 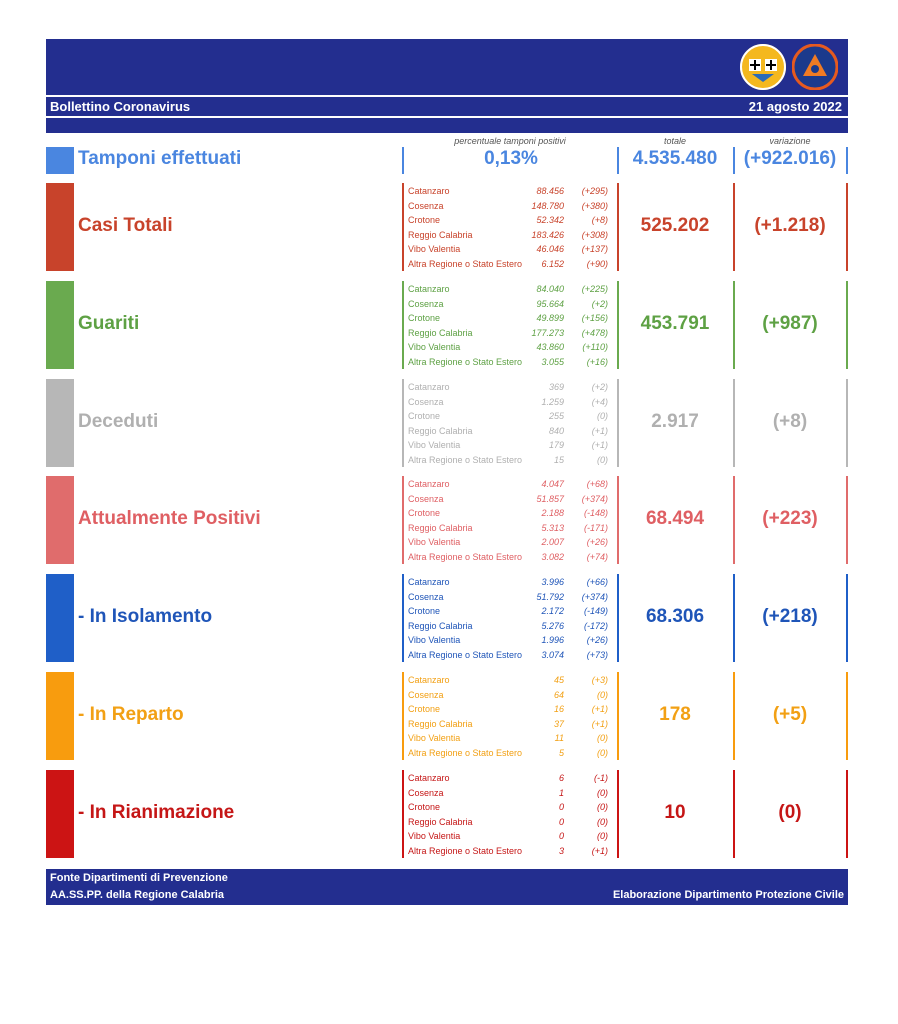 What do you see at coordinates (795, 106) in the screenshot?
I see `bulletin-date: 21 agosto 2022` at bounding box center [795, 106].